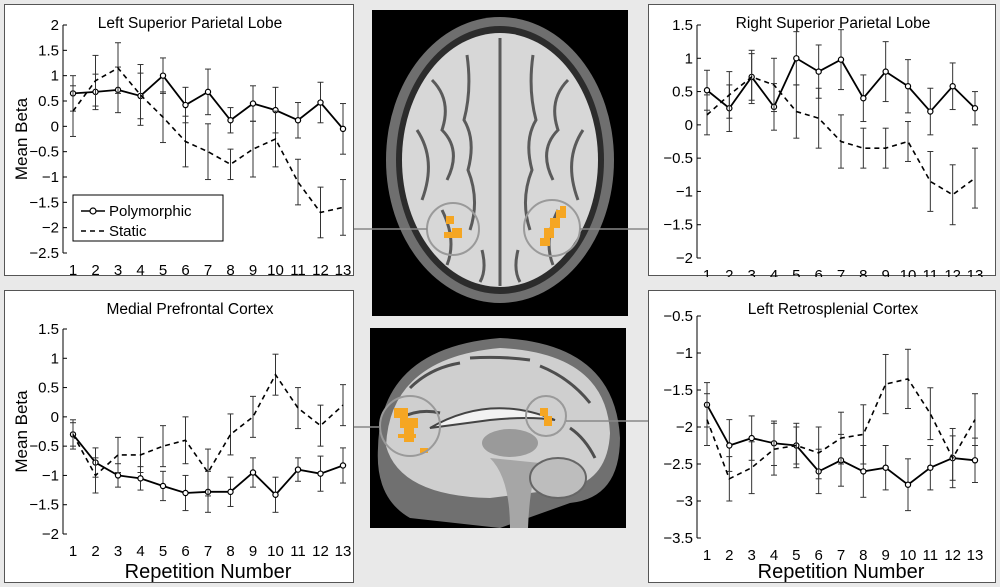 The height and width of the screenshot is (587, 1000). I want to click on y-axis-label: Mean Beta, so click(21, 431).